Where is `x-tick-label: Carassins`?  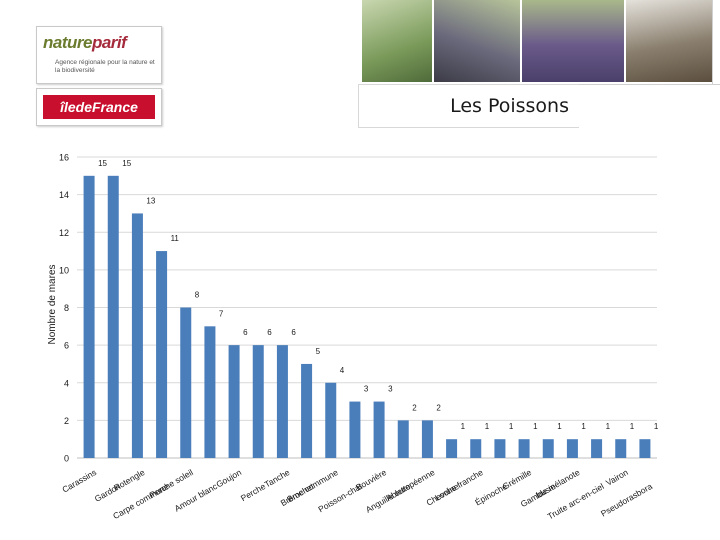
x-tick-label: Carassins is located at coordinates (79, 481).